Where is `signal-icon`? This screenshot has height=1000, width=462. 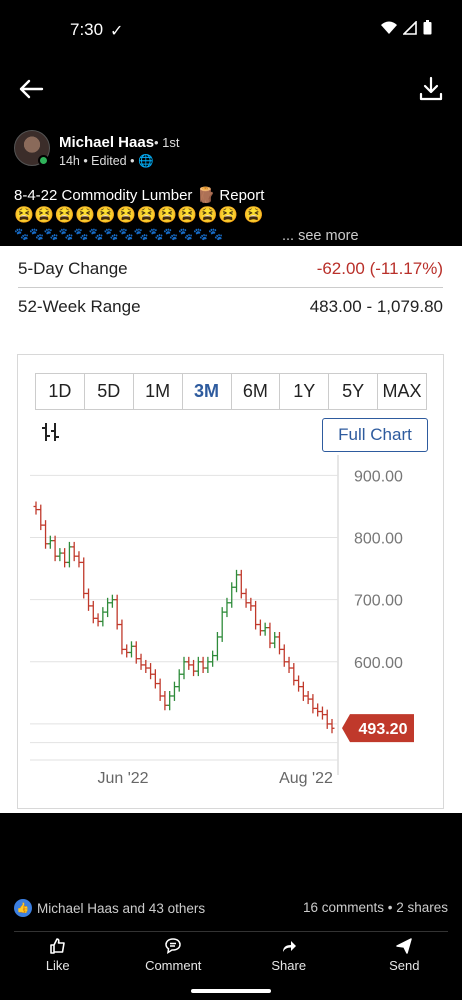 signal-icon is located at coordinates (410, 27).